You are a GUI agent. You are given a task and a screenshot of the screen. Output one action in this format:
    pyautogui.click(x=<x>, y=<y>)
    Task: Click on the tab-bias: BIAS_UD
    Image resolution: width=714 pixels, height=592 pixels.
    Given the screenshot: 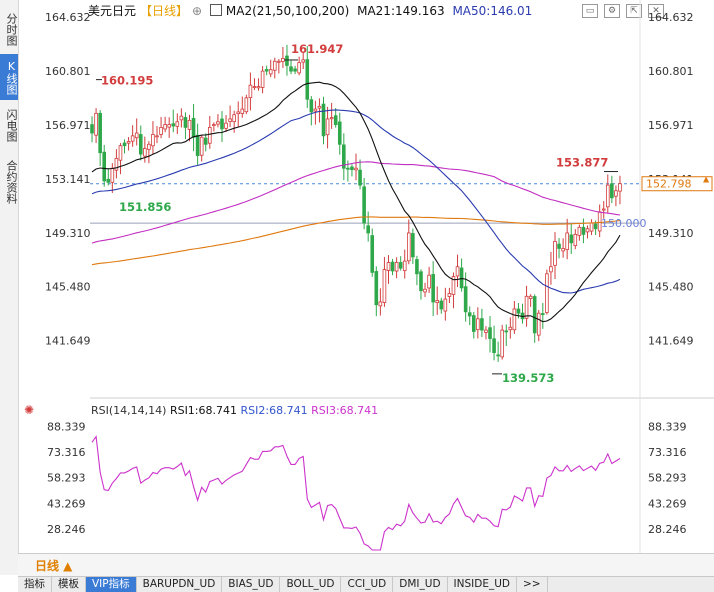 What is the action you would take?
    pyautogui.click(x=251, y=584)
    